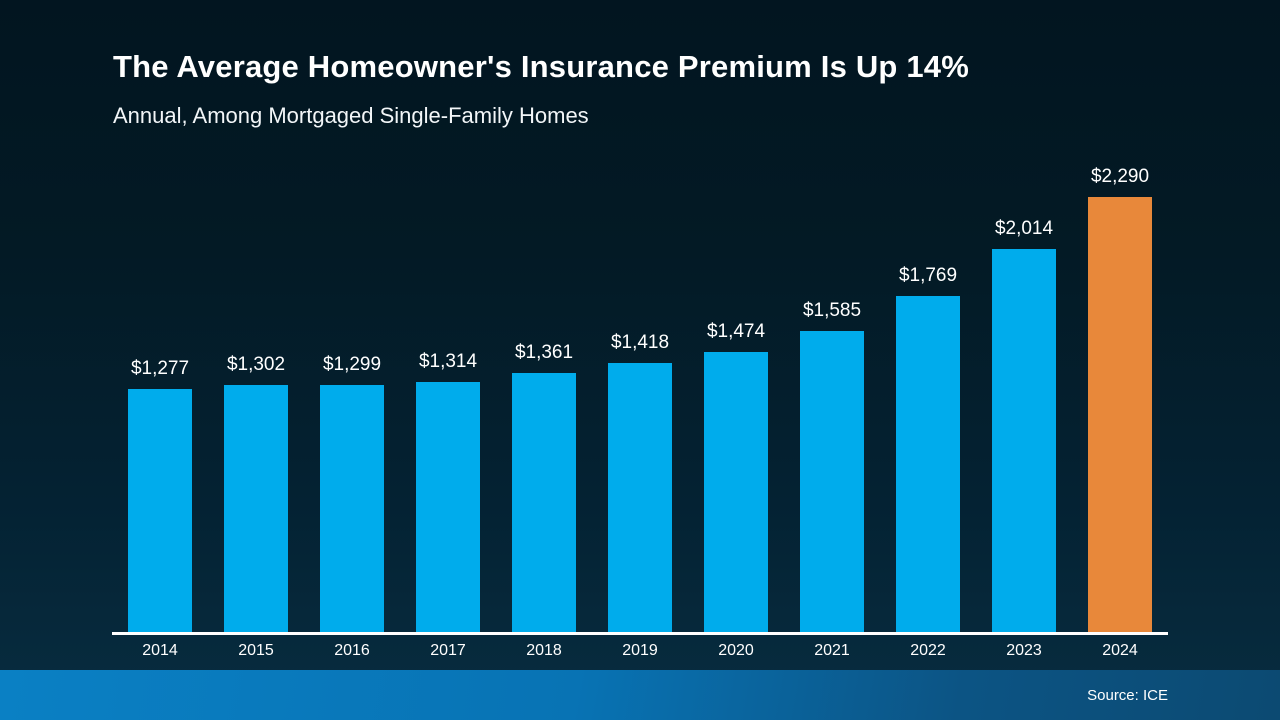  I want to click on x-axis-tick-label: 2017, so click(448, 650).